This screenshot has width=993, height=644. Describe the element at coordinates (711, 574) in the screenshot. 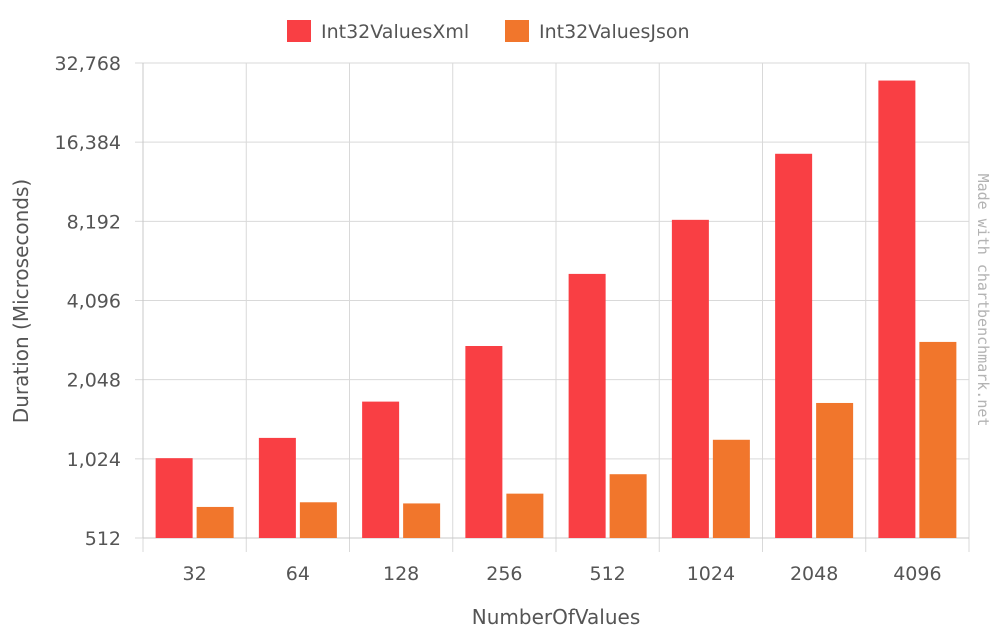

I see `x-tick-label: 1024` at that location.